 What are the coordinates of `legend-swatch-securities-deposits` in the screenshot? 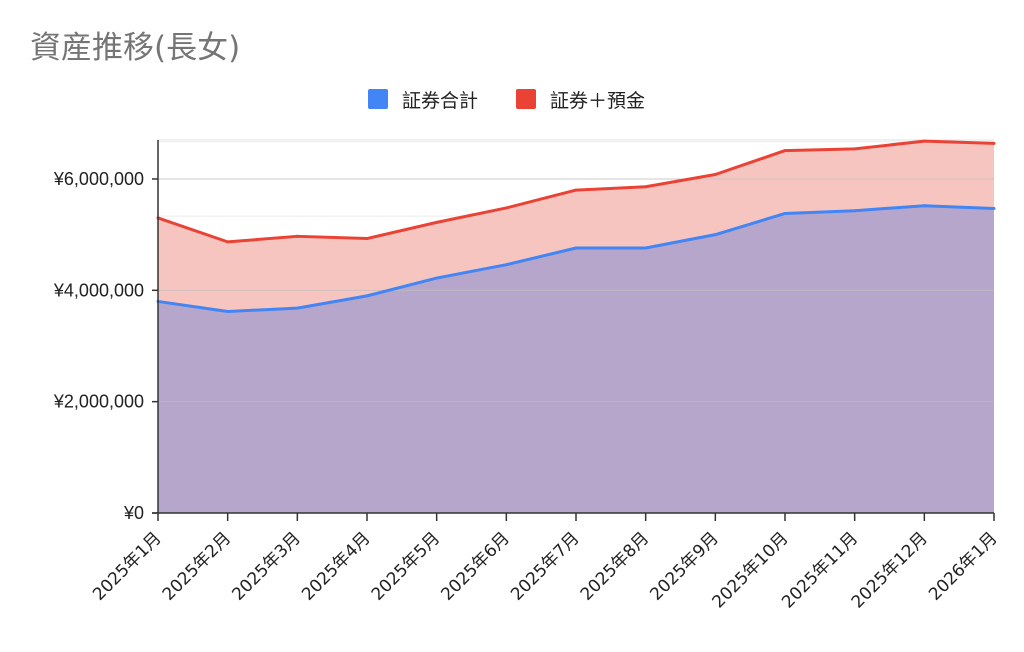 It's located at (526, 99).